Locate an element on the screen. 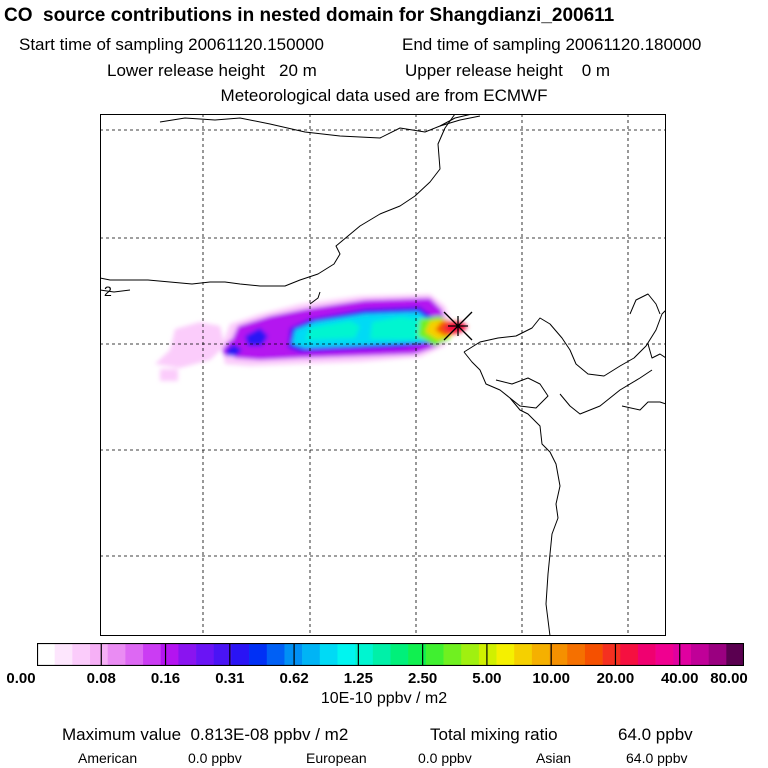 This screenshot has width=768, height=768. colorbar-tick-label: 2.50 is located at coordinates (423, 678).